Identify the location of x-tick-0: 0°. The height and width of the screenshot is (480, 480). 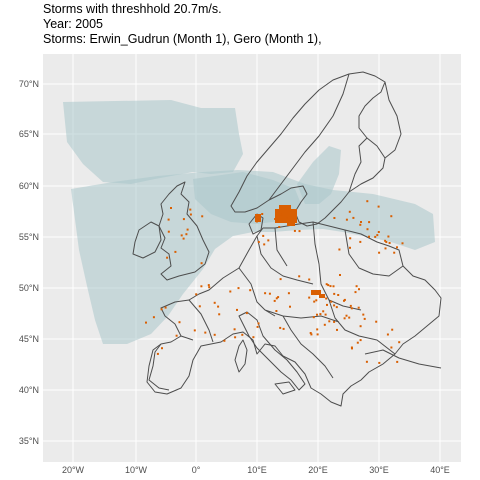
(196, 470).